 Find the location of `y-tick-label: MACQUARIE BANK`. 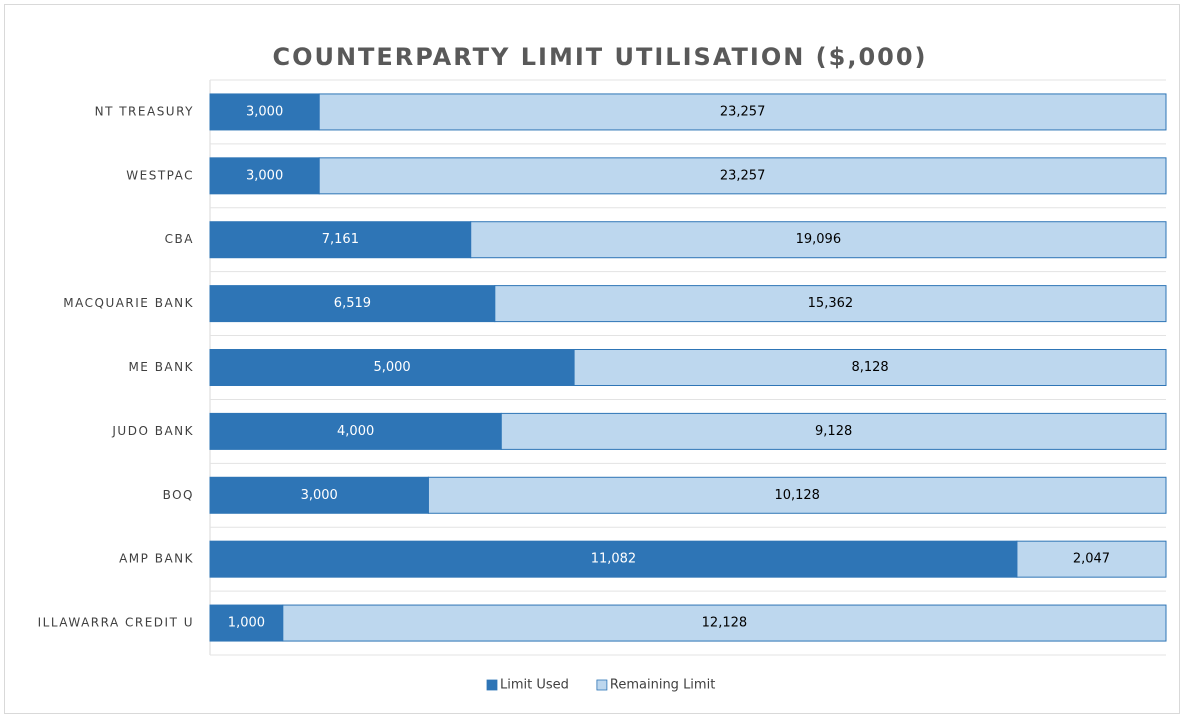

y-tick-label: MACQUARIE BANK is located at coordinates (128, 303).